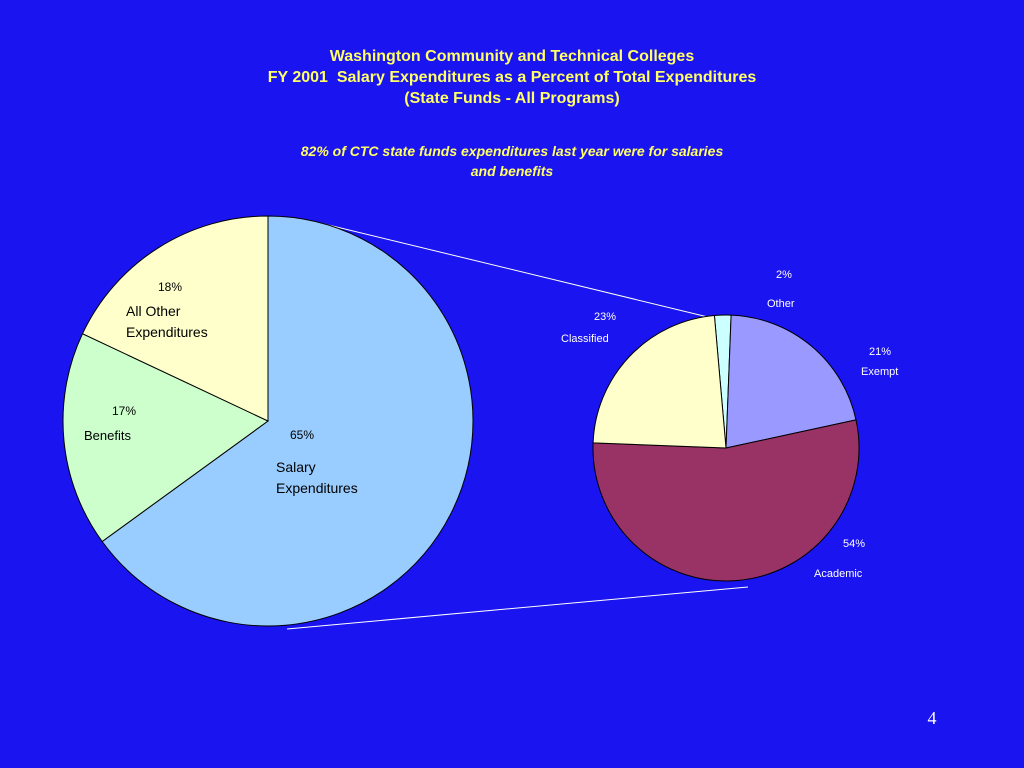 Image resolution: width=1024 pixels, height=768 pixels. I want to click on data-label-academic: Academic, so click(838, 574).